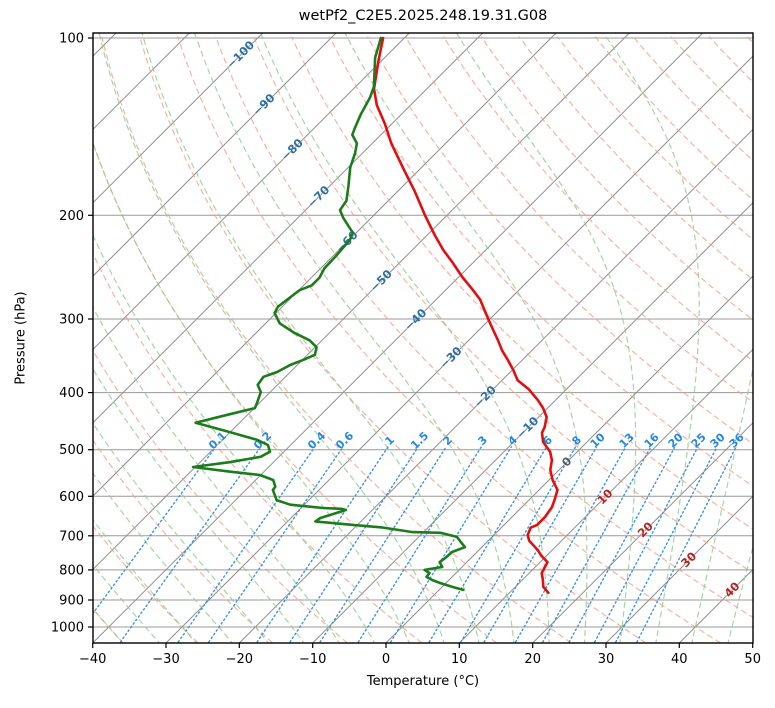  Describe the element at coordinates (71, 39) in the screenshot. I see `svg-text: 100` at that location.